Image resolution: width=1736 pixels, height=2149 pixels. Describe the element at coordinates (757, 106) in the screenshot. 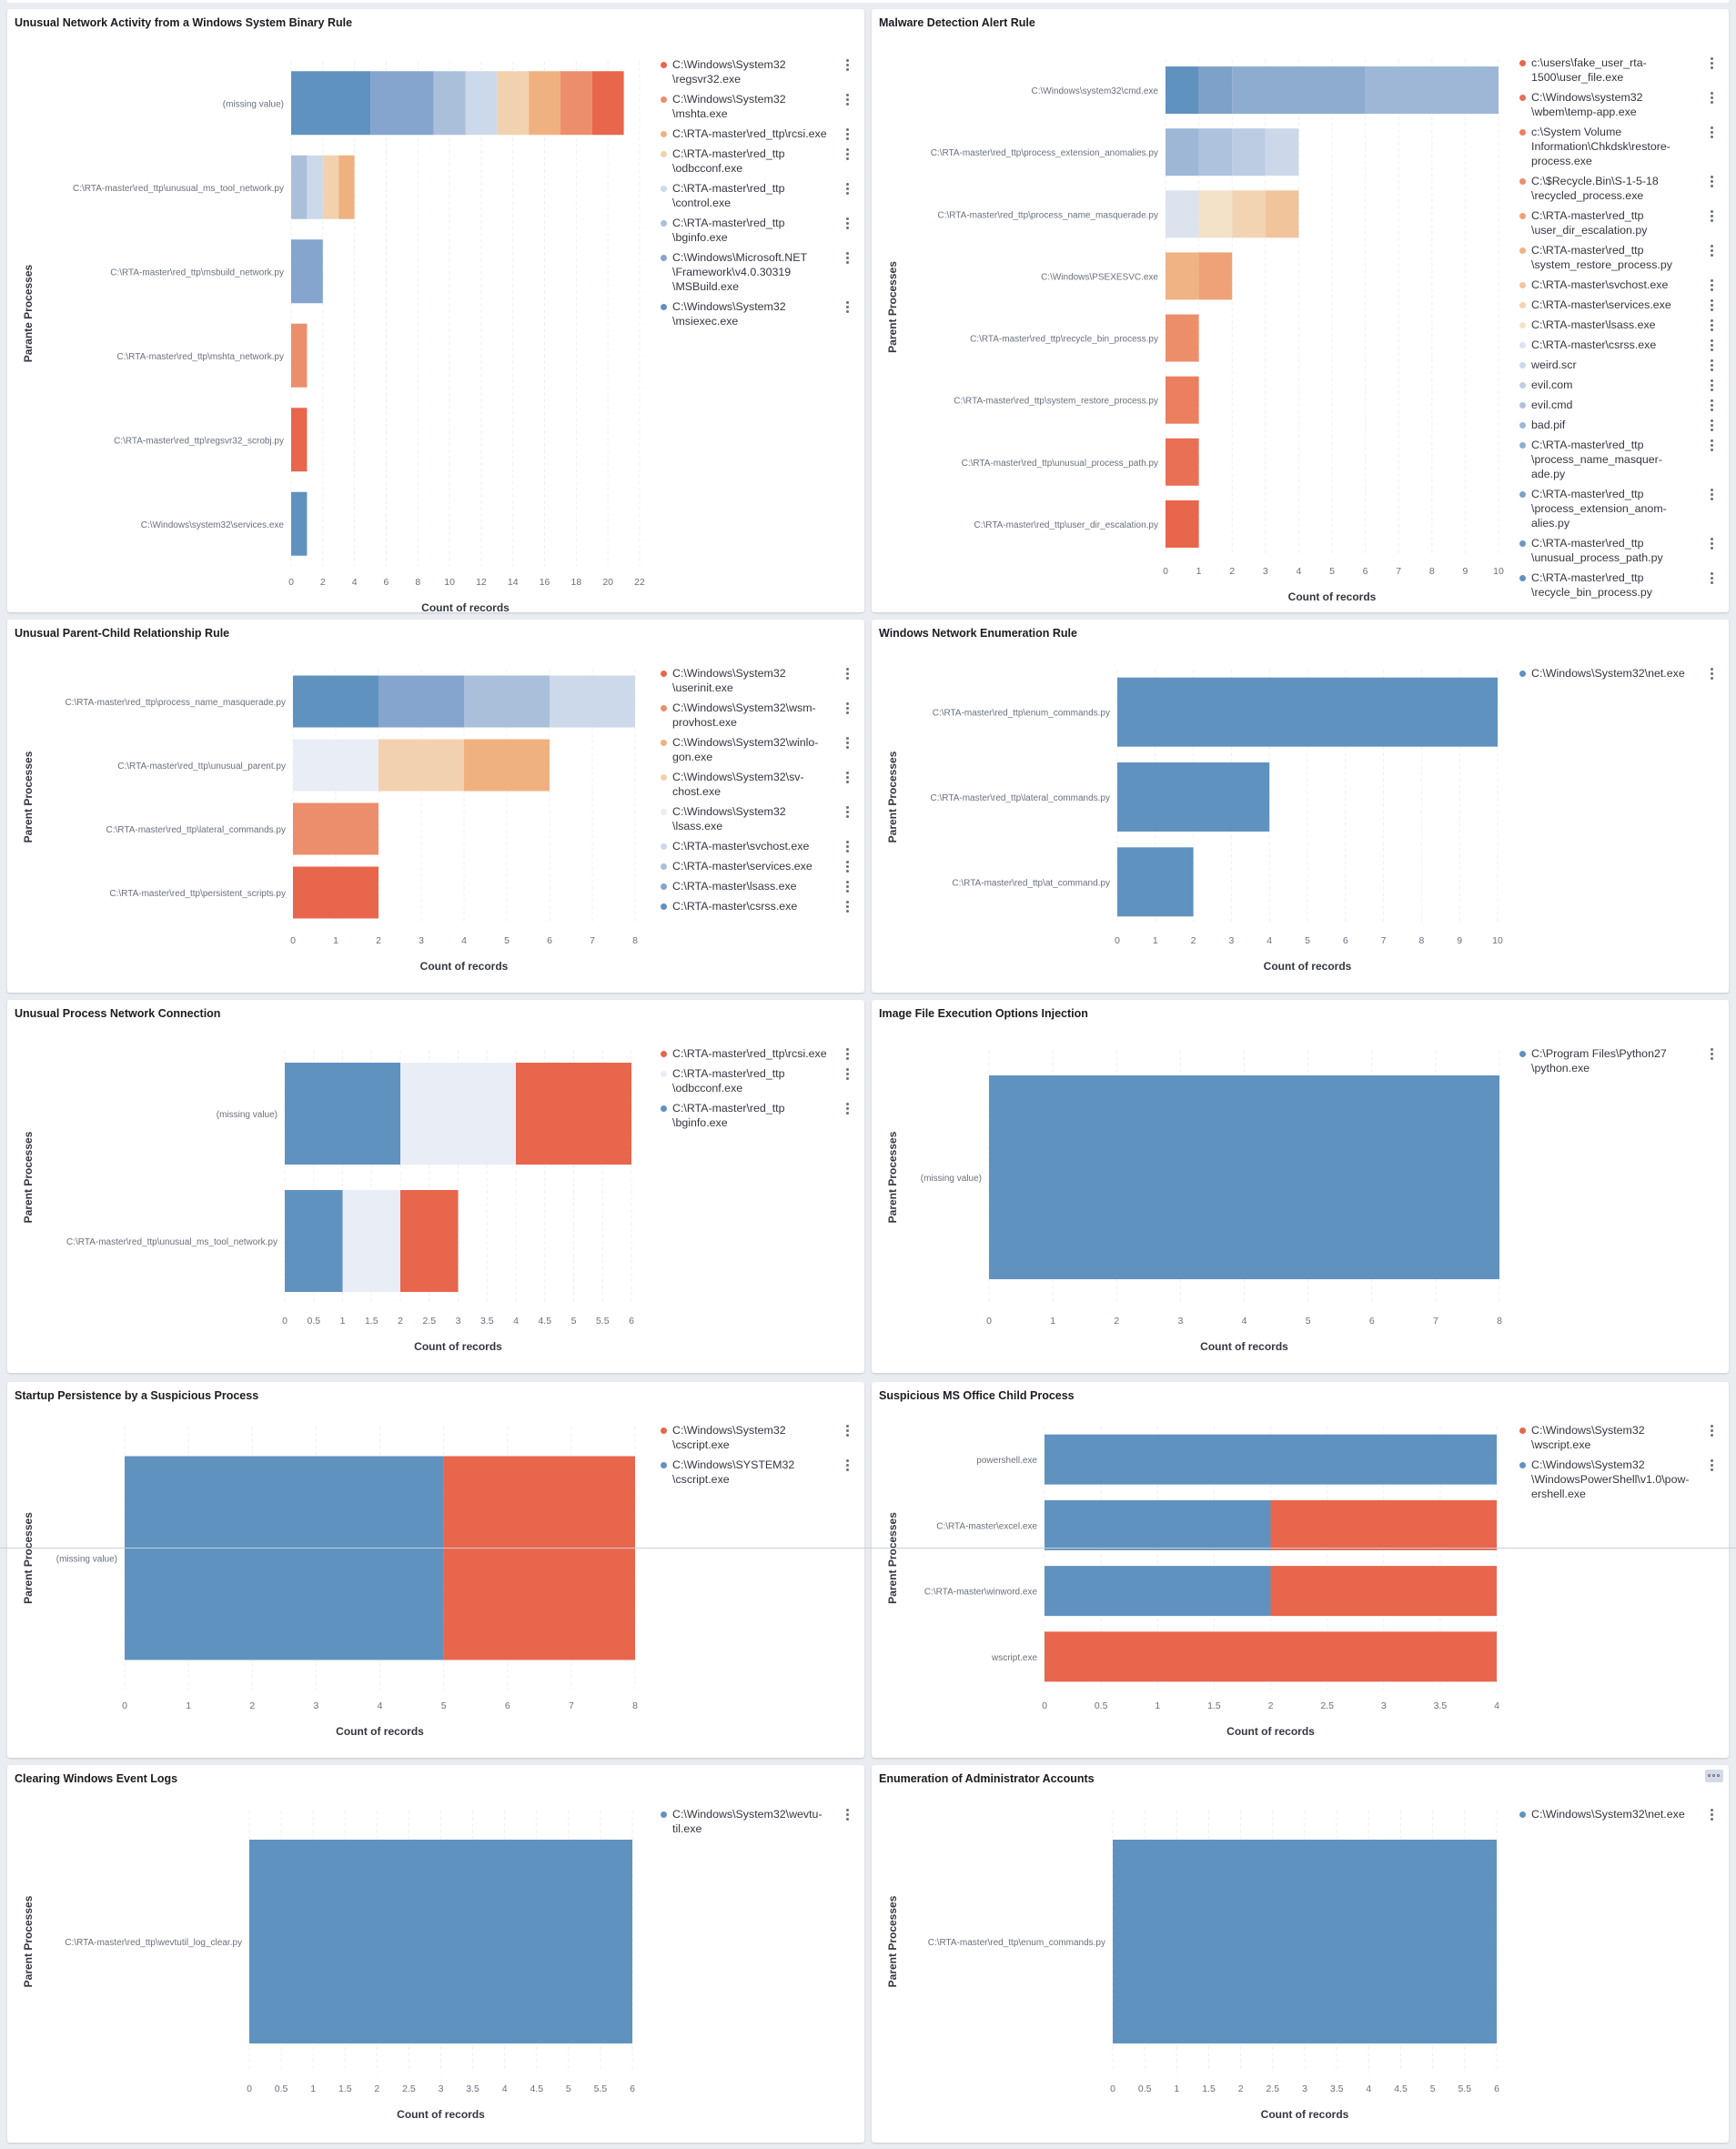

I see `legend-item: C:\Windows\System32 \mshta.exe` at that location.